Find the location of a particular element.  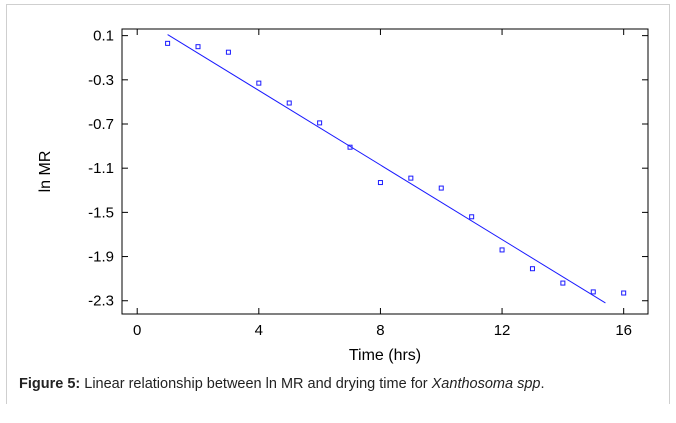

caption-label: Figure 5: is located at coordinates (50, 384).